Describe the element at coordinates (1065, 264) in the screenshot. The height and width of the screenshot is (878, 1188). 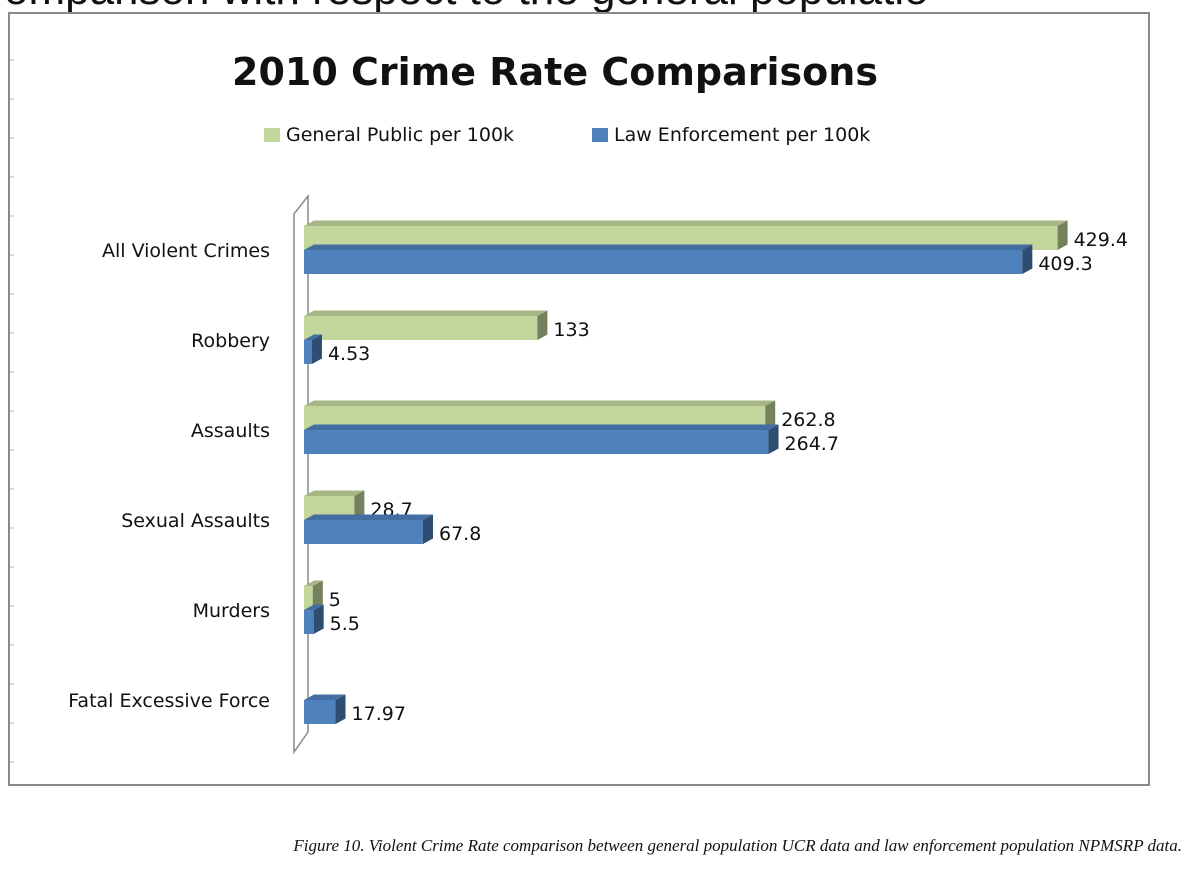
I see `data-label: 409.3` at that location.